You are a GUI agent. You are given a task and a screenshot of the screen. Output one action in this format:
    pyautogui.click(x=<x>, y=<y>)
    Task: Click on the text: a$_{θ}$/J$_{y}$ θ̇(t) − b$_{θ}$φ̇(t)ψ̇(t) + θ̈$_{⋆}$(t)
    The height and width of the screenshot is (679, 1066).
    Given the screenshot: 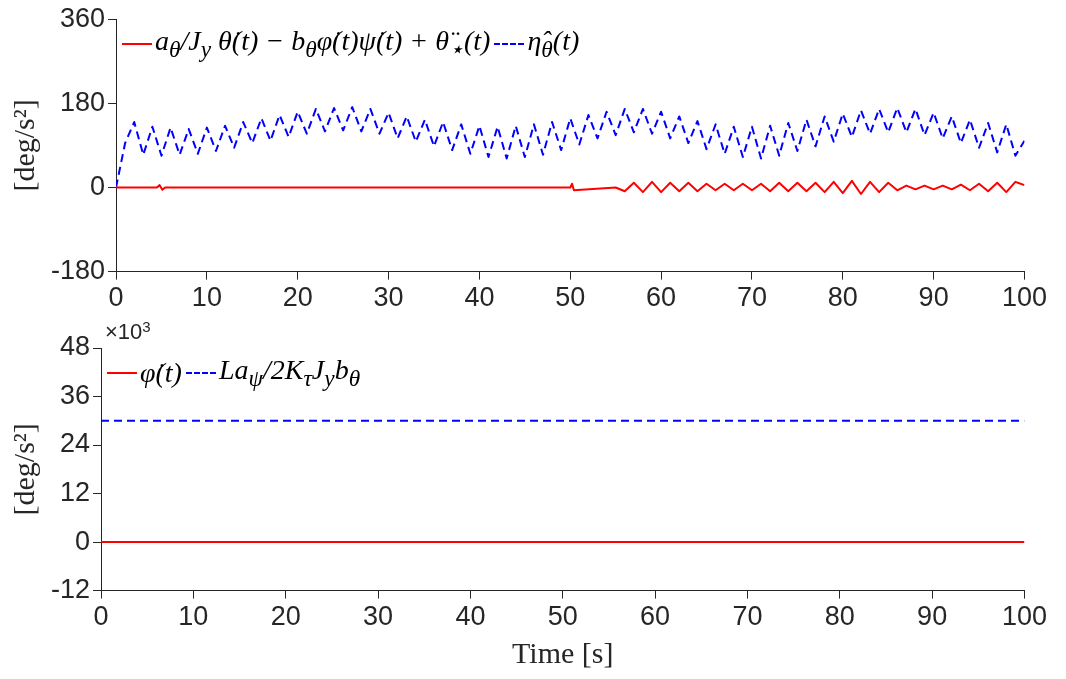 What is the action you would take?
    pyautogui.click(x=323, y=43)
    